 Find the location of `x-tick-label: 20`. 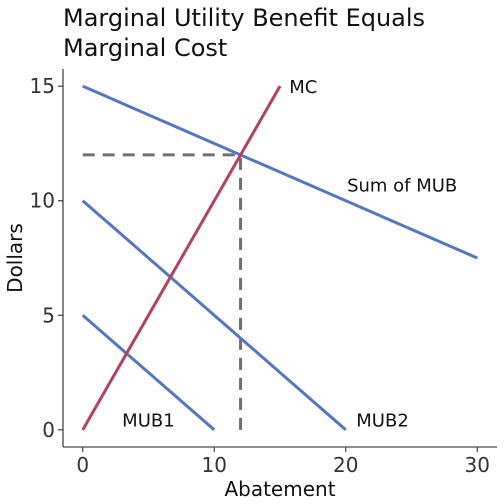

x-tick-label: 20 is located at coordinates (345, 465).